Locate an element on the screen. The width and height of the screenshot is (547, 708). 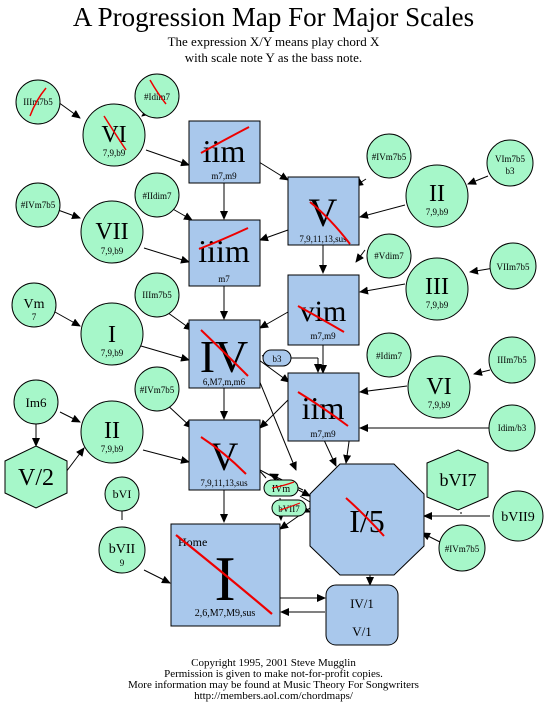
svg-text: Im6 is located at coordinates (36, 402).